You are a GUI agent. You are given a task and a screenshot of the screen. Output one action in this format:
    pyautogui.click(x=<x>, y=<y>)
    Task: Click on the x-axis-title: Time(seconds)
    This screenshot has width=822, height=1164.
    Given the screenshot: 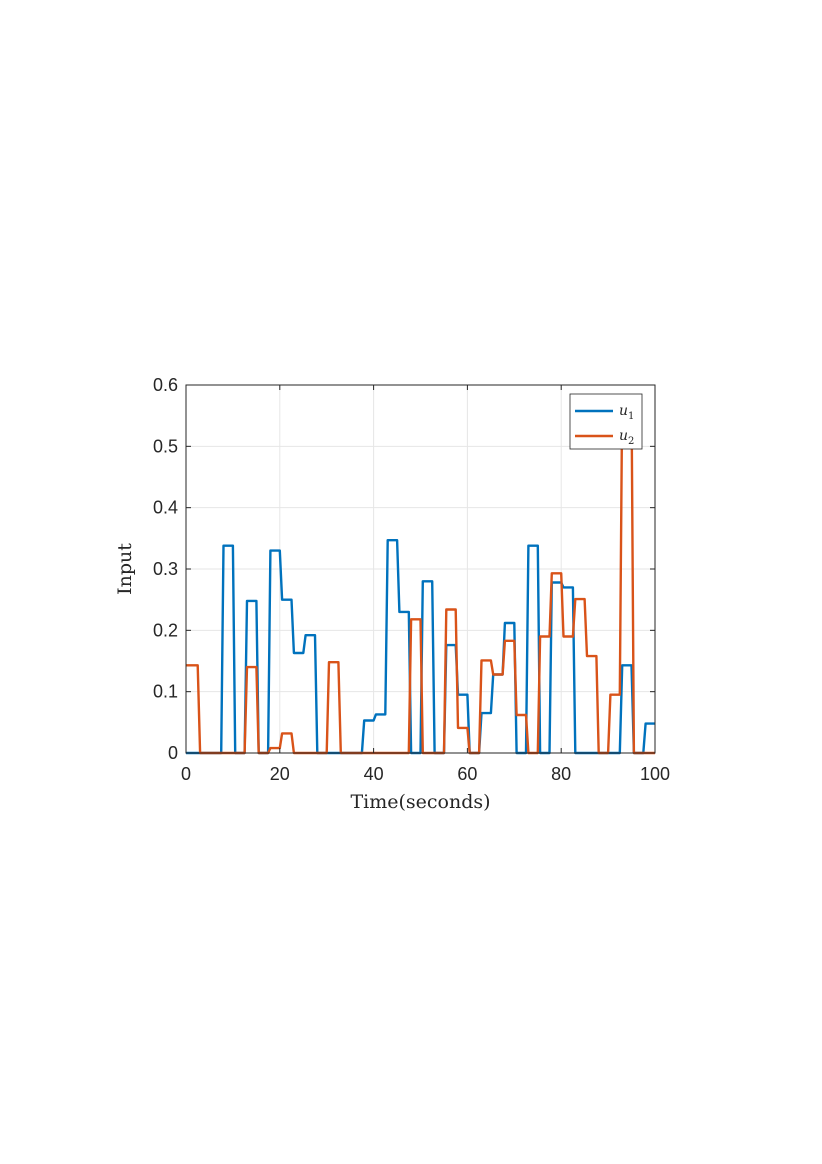 What is the action you would take?
    pyautogui.click(x=420, y=802)
    